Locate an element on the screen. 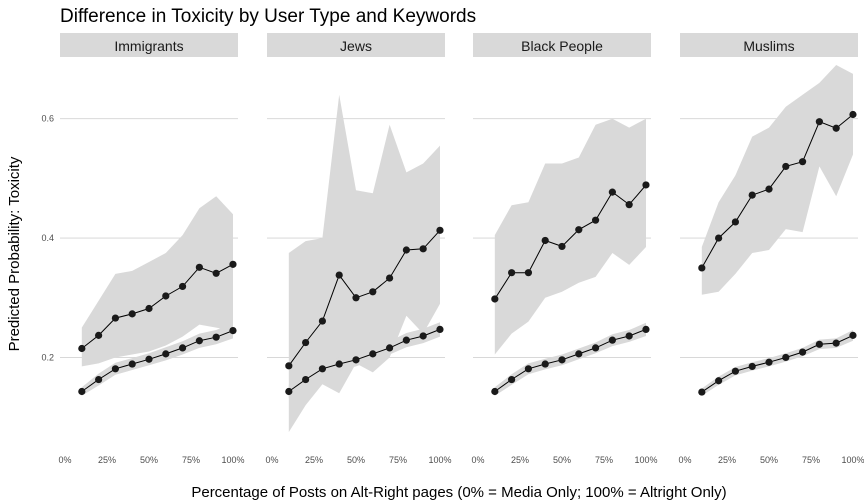  y-axis-title: Predicted Probability: Toxicity is located at coordinates (14, 253).